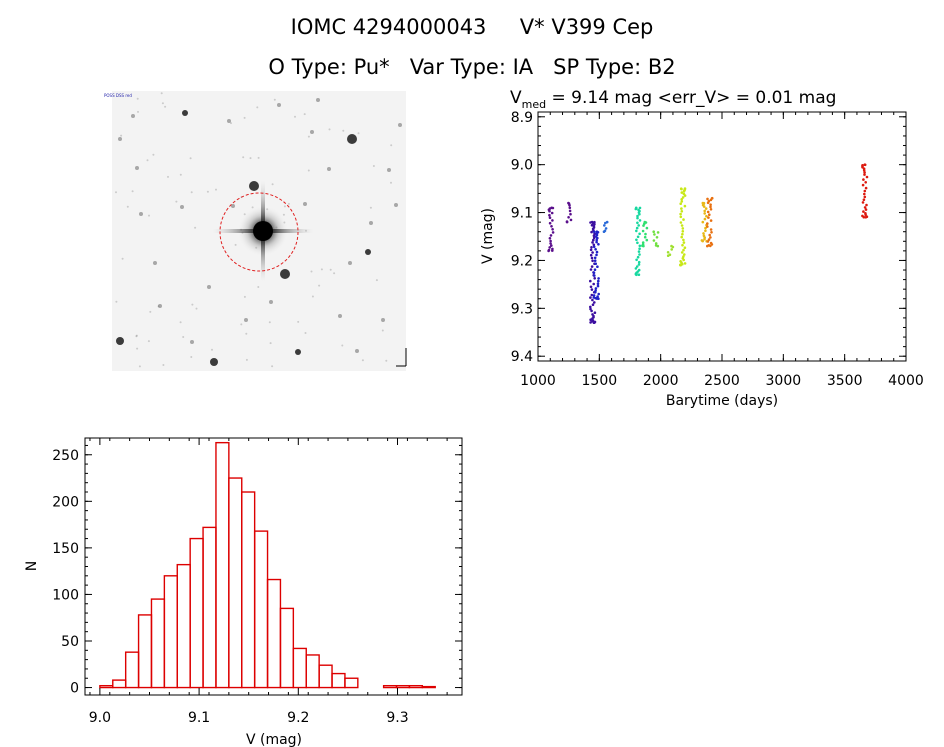  Describe the element at coordinates (516, 98) in the screenshot. I see `title-v: V` at that location.